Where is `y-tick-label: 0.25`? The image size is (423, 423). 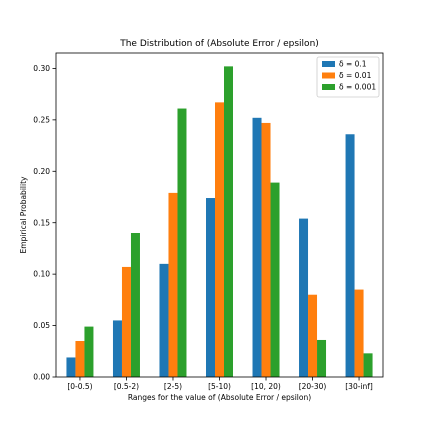
y-tick-label: 0.25 is located at coordinates (41, 119).